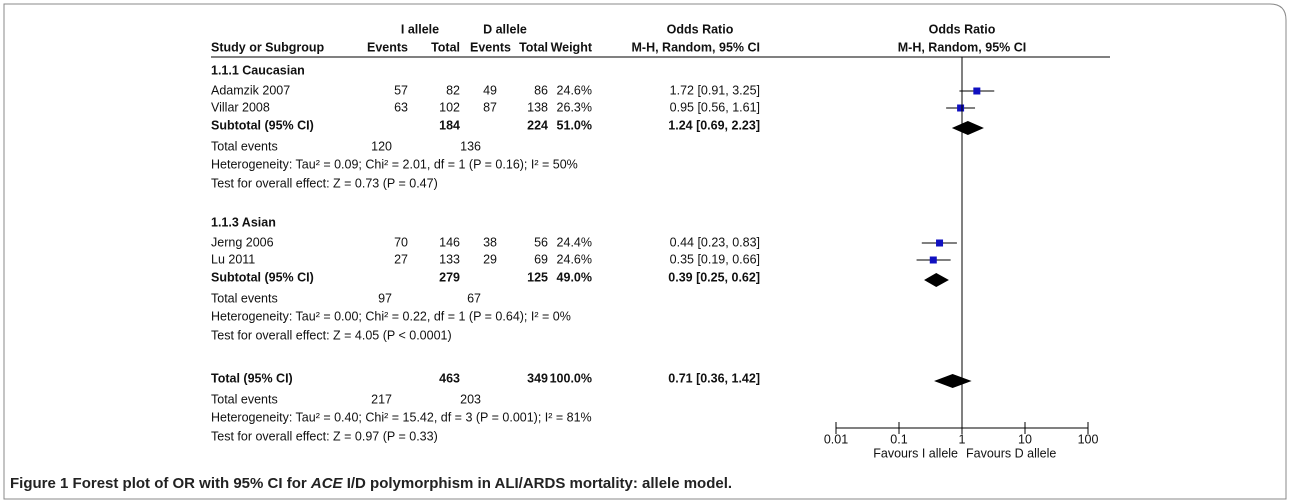 The width and height of the screenshot is (1290, 503). I want to click on subtotal-weight: 49.0%, so click(574, 277).